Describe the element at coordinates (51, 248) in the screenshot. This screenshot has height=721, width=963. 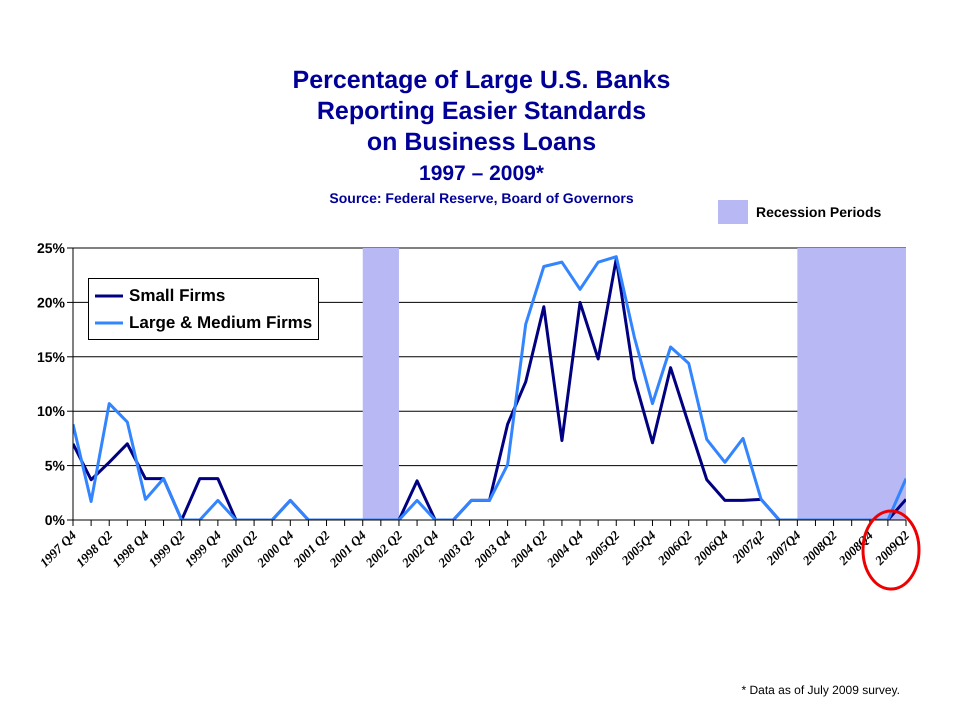
I see `y-tick-label: 25%` at that location.